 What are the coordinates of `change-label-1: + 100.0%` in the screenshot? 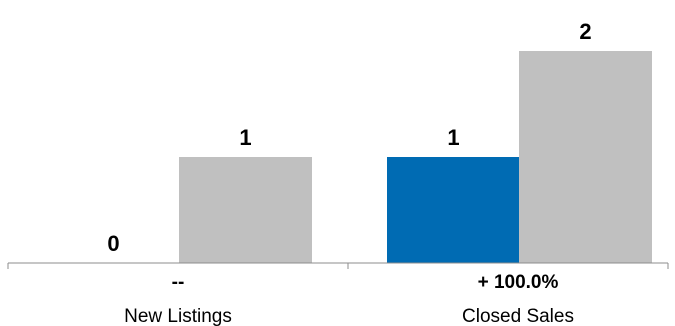 It's located at (518, 282).